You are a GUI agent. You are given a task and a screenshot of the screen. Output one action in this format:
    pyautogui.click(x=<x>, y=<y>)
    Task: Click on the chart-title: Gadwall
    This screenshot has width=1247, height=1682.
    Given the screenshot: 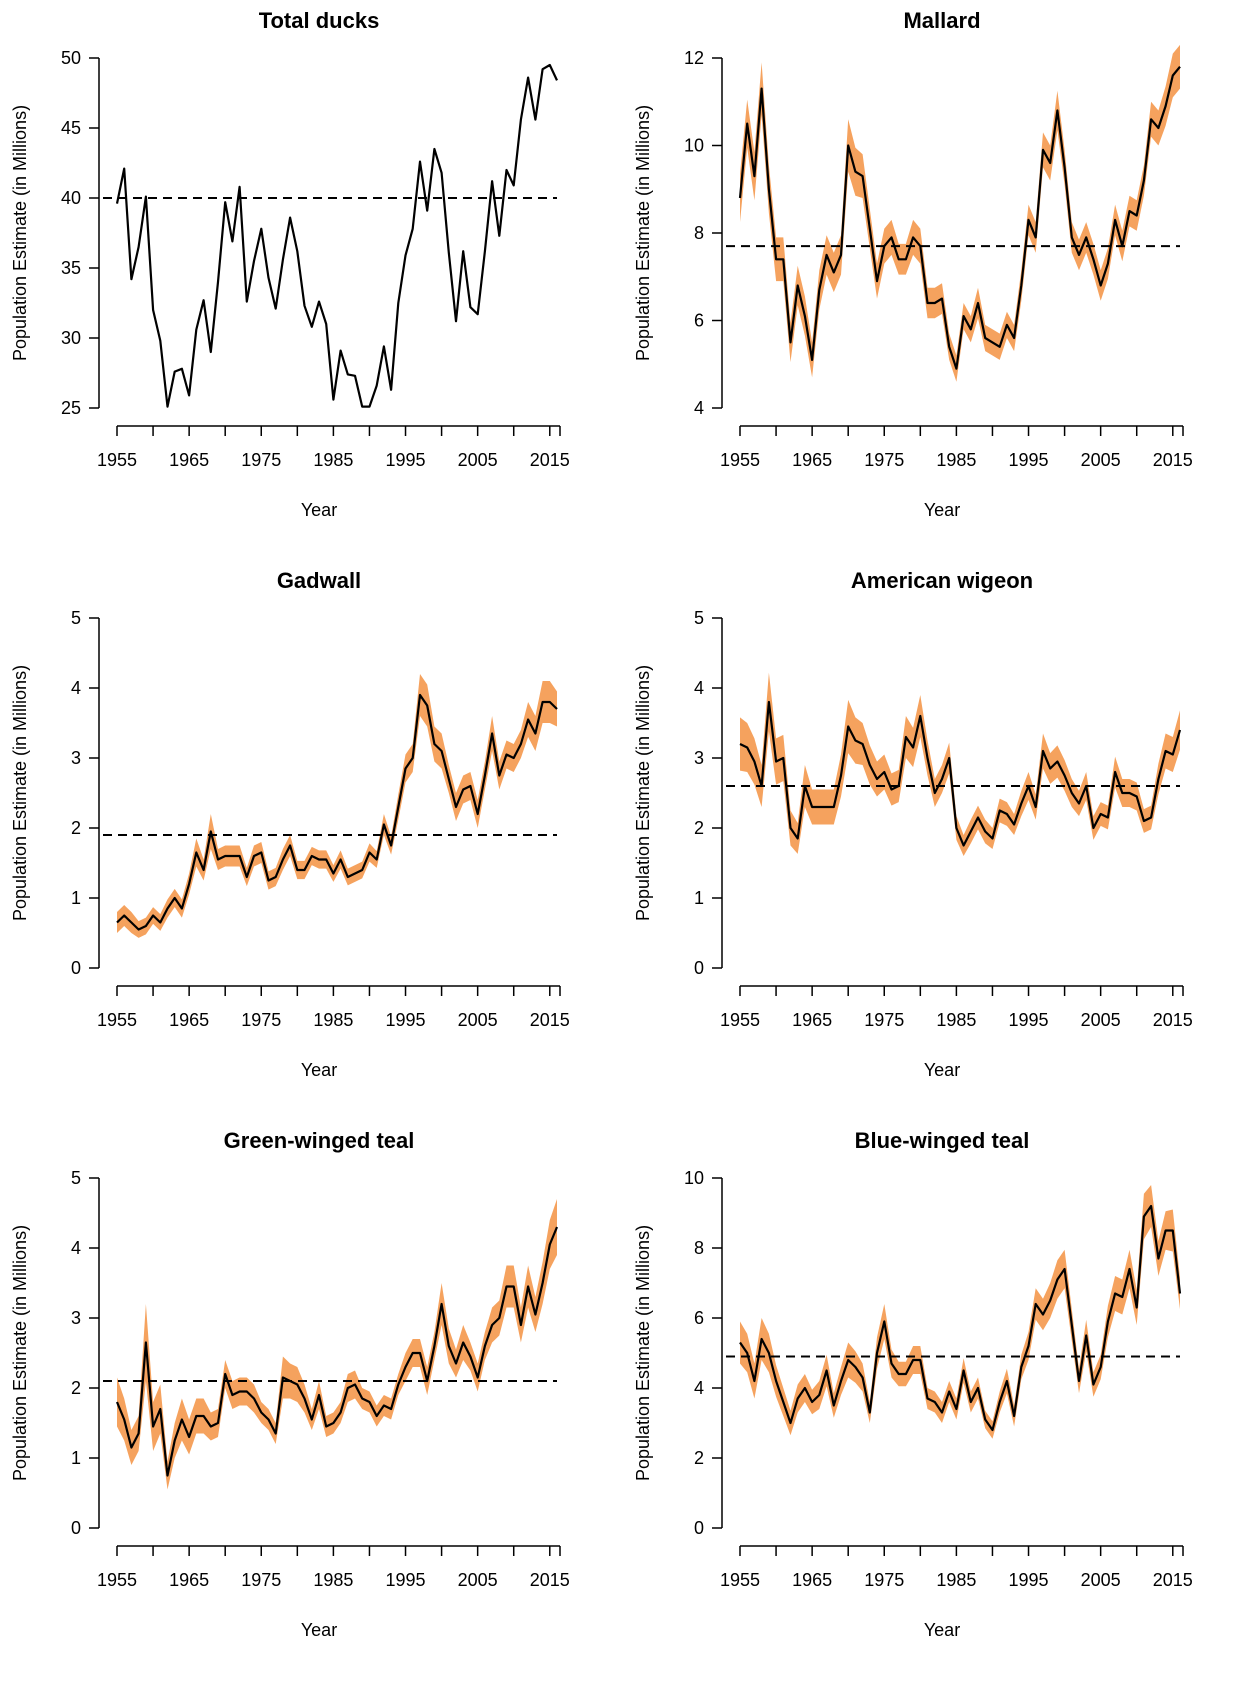 What is the action you would take?
    pyautogui.click(x=319, y=580)
    